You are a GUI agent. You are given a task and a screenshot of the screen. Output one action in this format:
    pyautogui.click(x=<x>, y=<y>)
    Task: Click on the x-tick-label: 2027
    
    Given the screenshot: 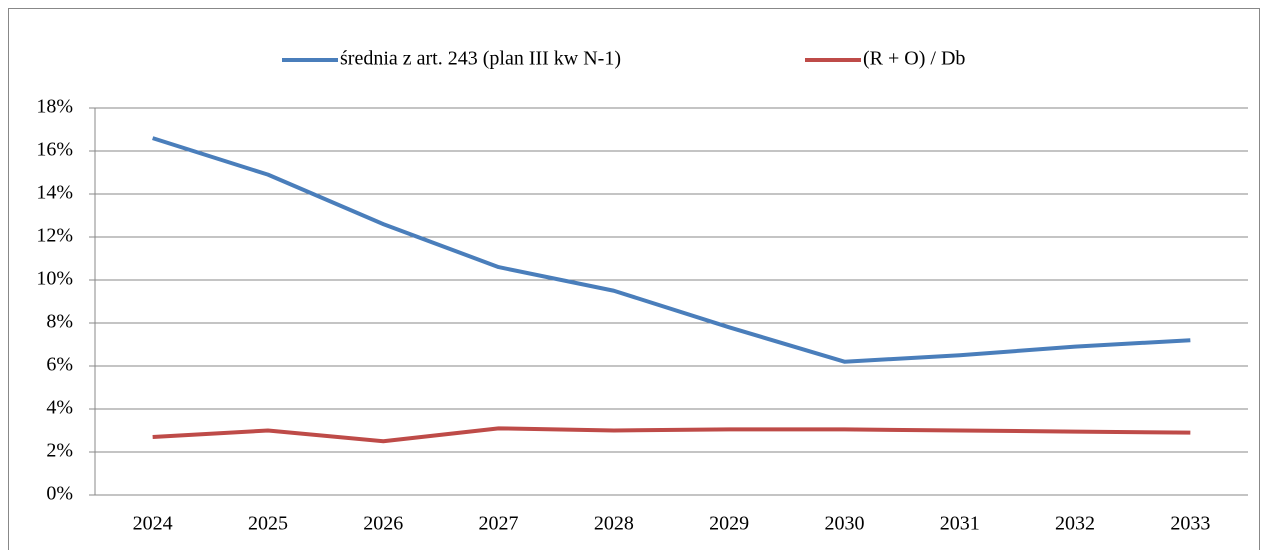 What is the action you would take?
    pyautogui.click(x=499, y=524)
    